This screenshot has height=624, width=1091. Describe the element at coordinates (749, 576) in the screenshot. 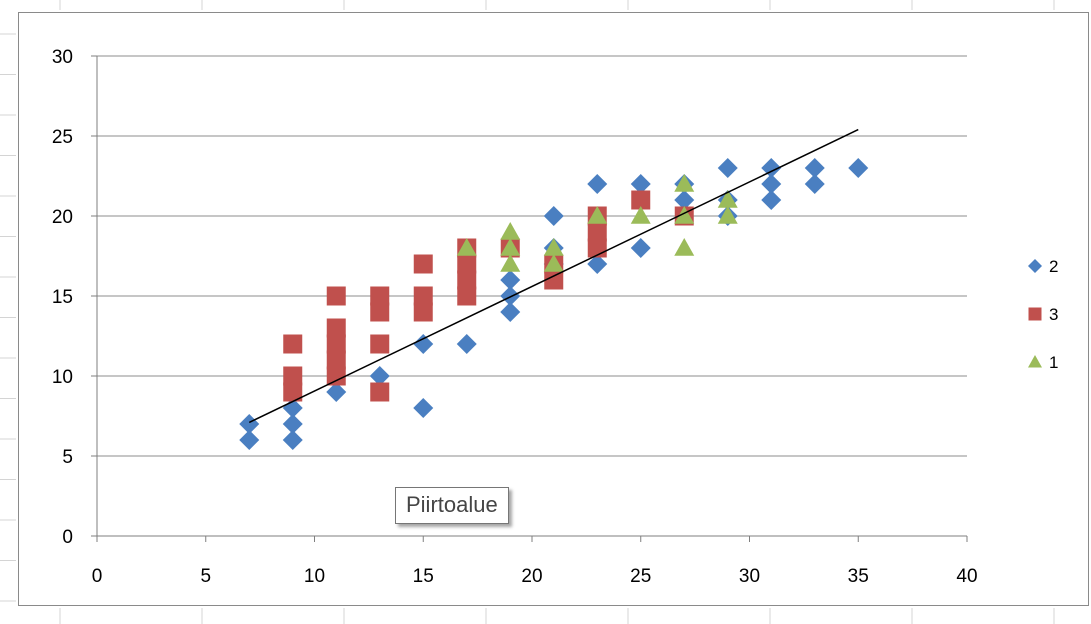

I see `x-tick-label: 30` at that location.